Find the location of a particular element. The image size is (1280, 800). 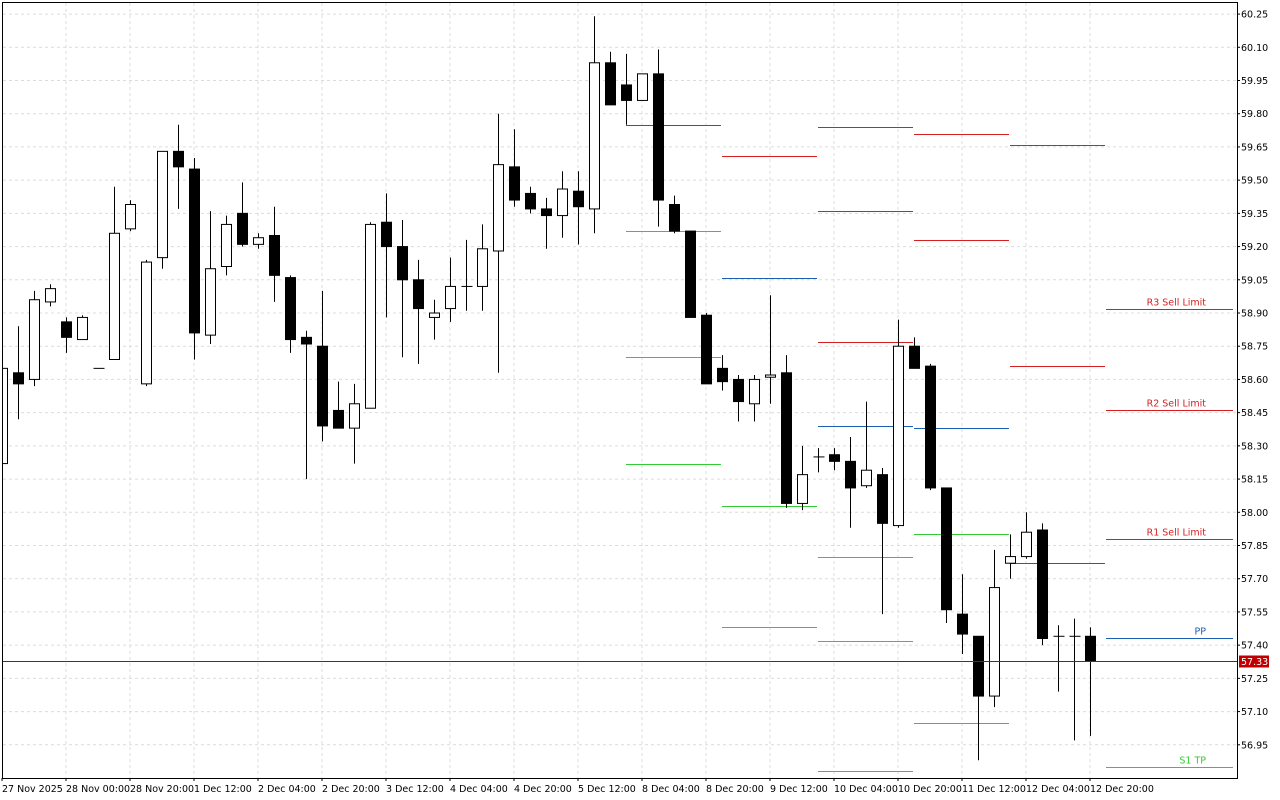

x-tick-label: 12 Dec 20:00 is located at coordinates (1122, 789).